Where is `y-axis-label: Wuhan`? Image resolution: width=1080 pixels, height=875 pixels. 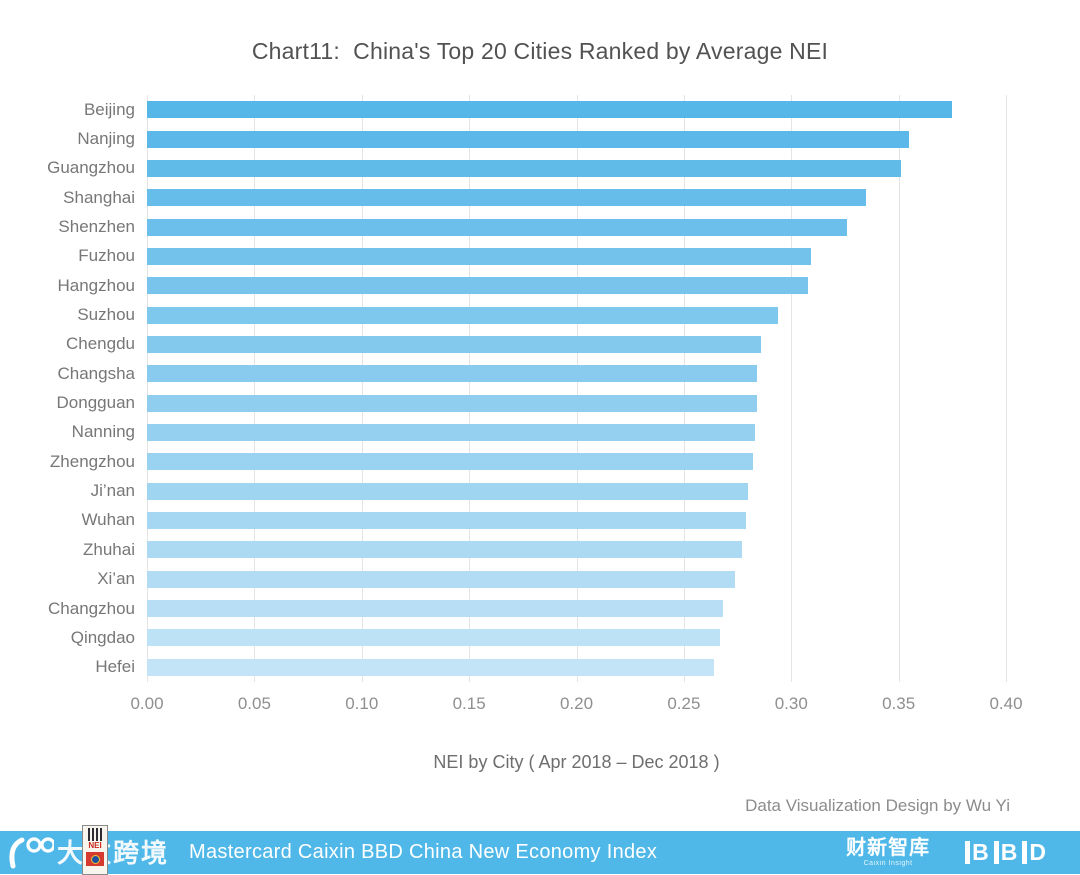 y-axis-label: Wuhan is located at coordinates (108, 520).